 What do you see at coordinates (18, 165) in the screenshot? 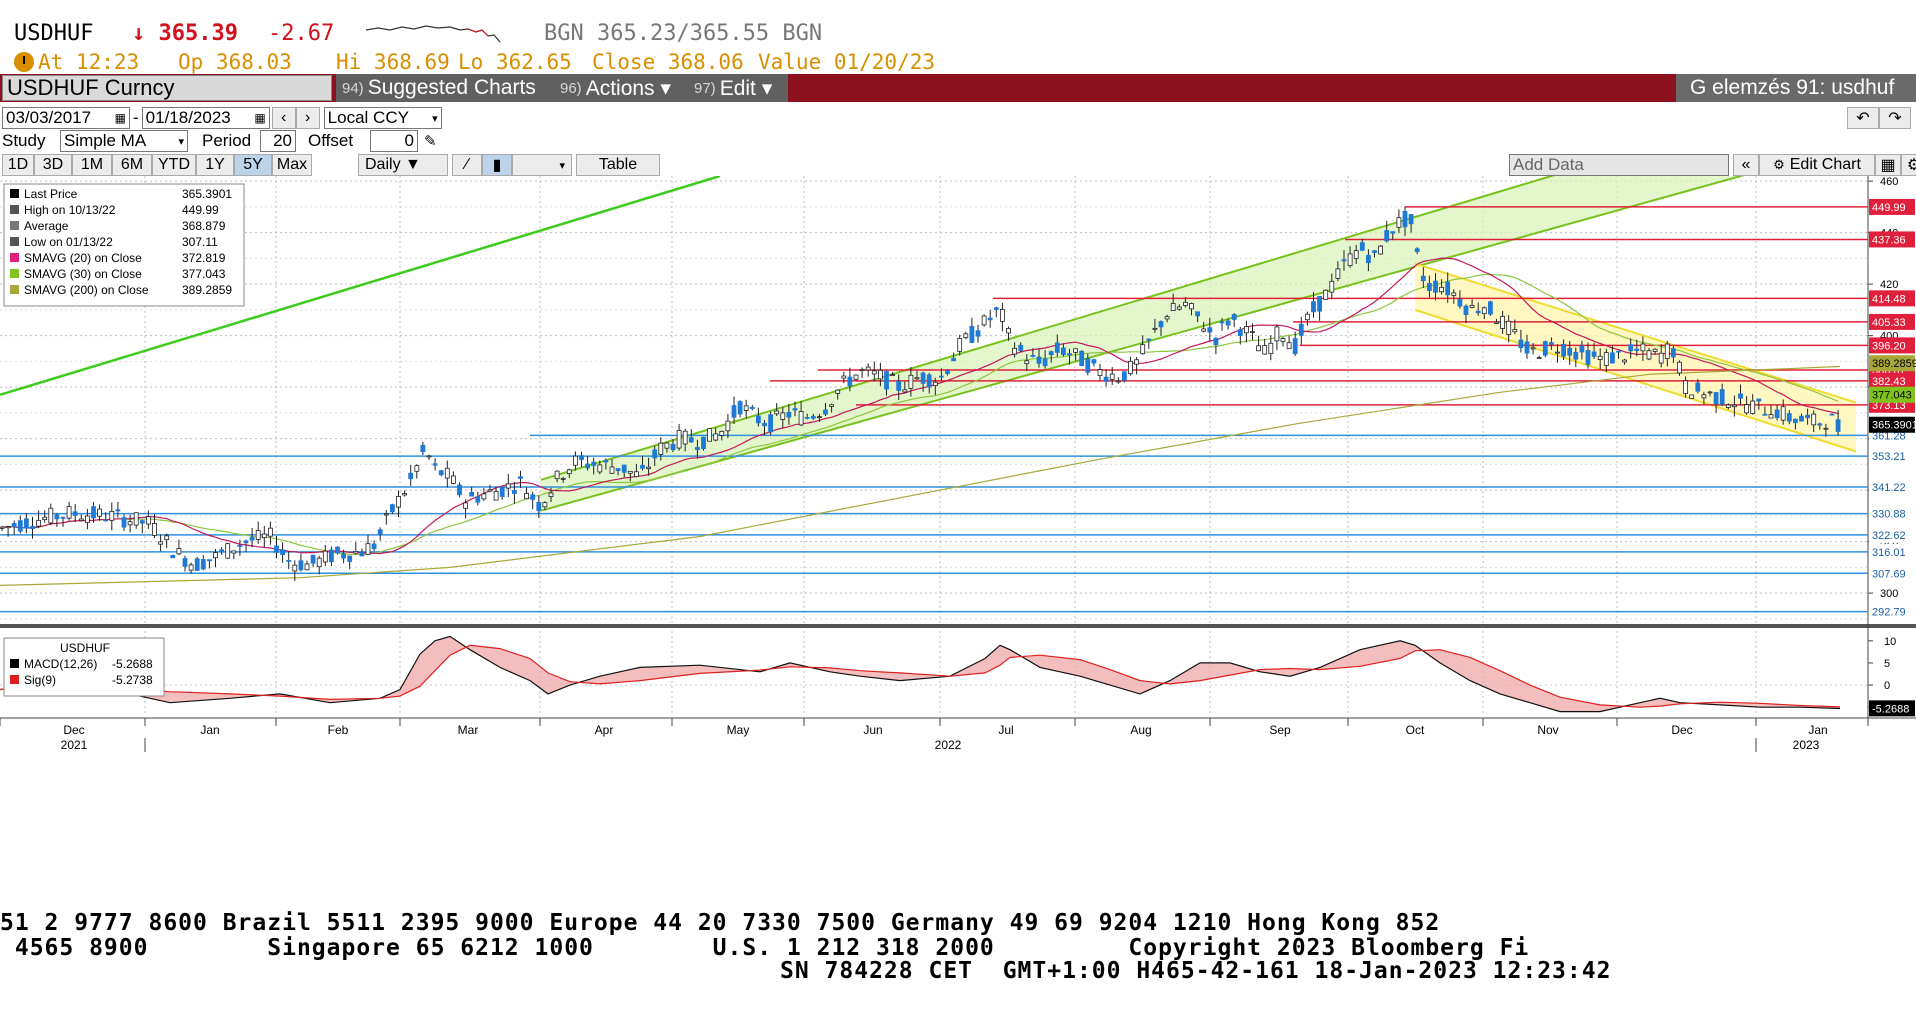
I see `range-button-1d: 1D` at bounding box center [18, 165].